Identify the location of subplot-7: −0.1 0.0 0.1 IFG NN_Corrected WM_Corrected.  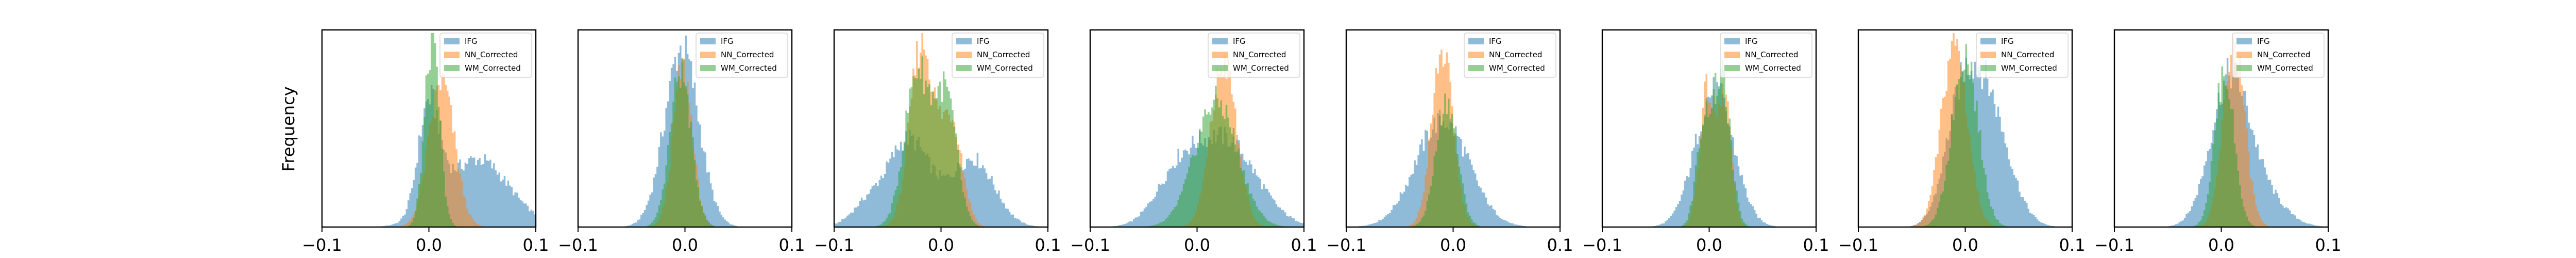
(1962, 142).